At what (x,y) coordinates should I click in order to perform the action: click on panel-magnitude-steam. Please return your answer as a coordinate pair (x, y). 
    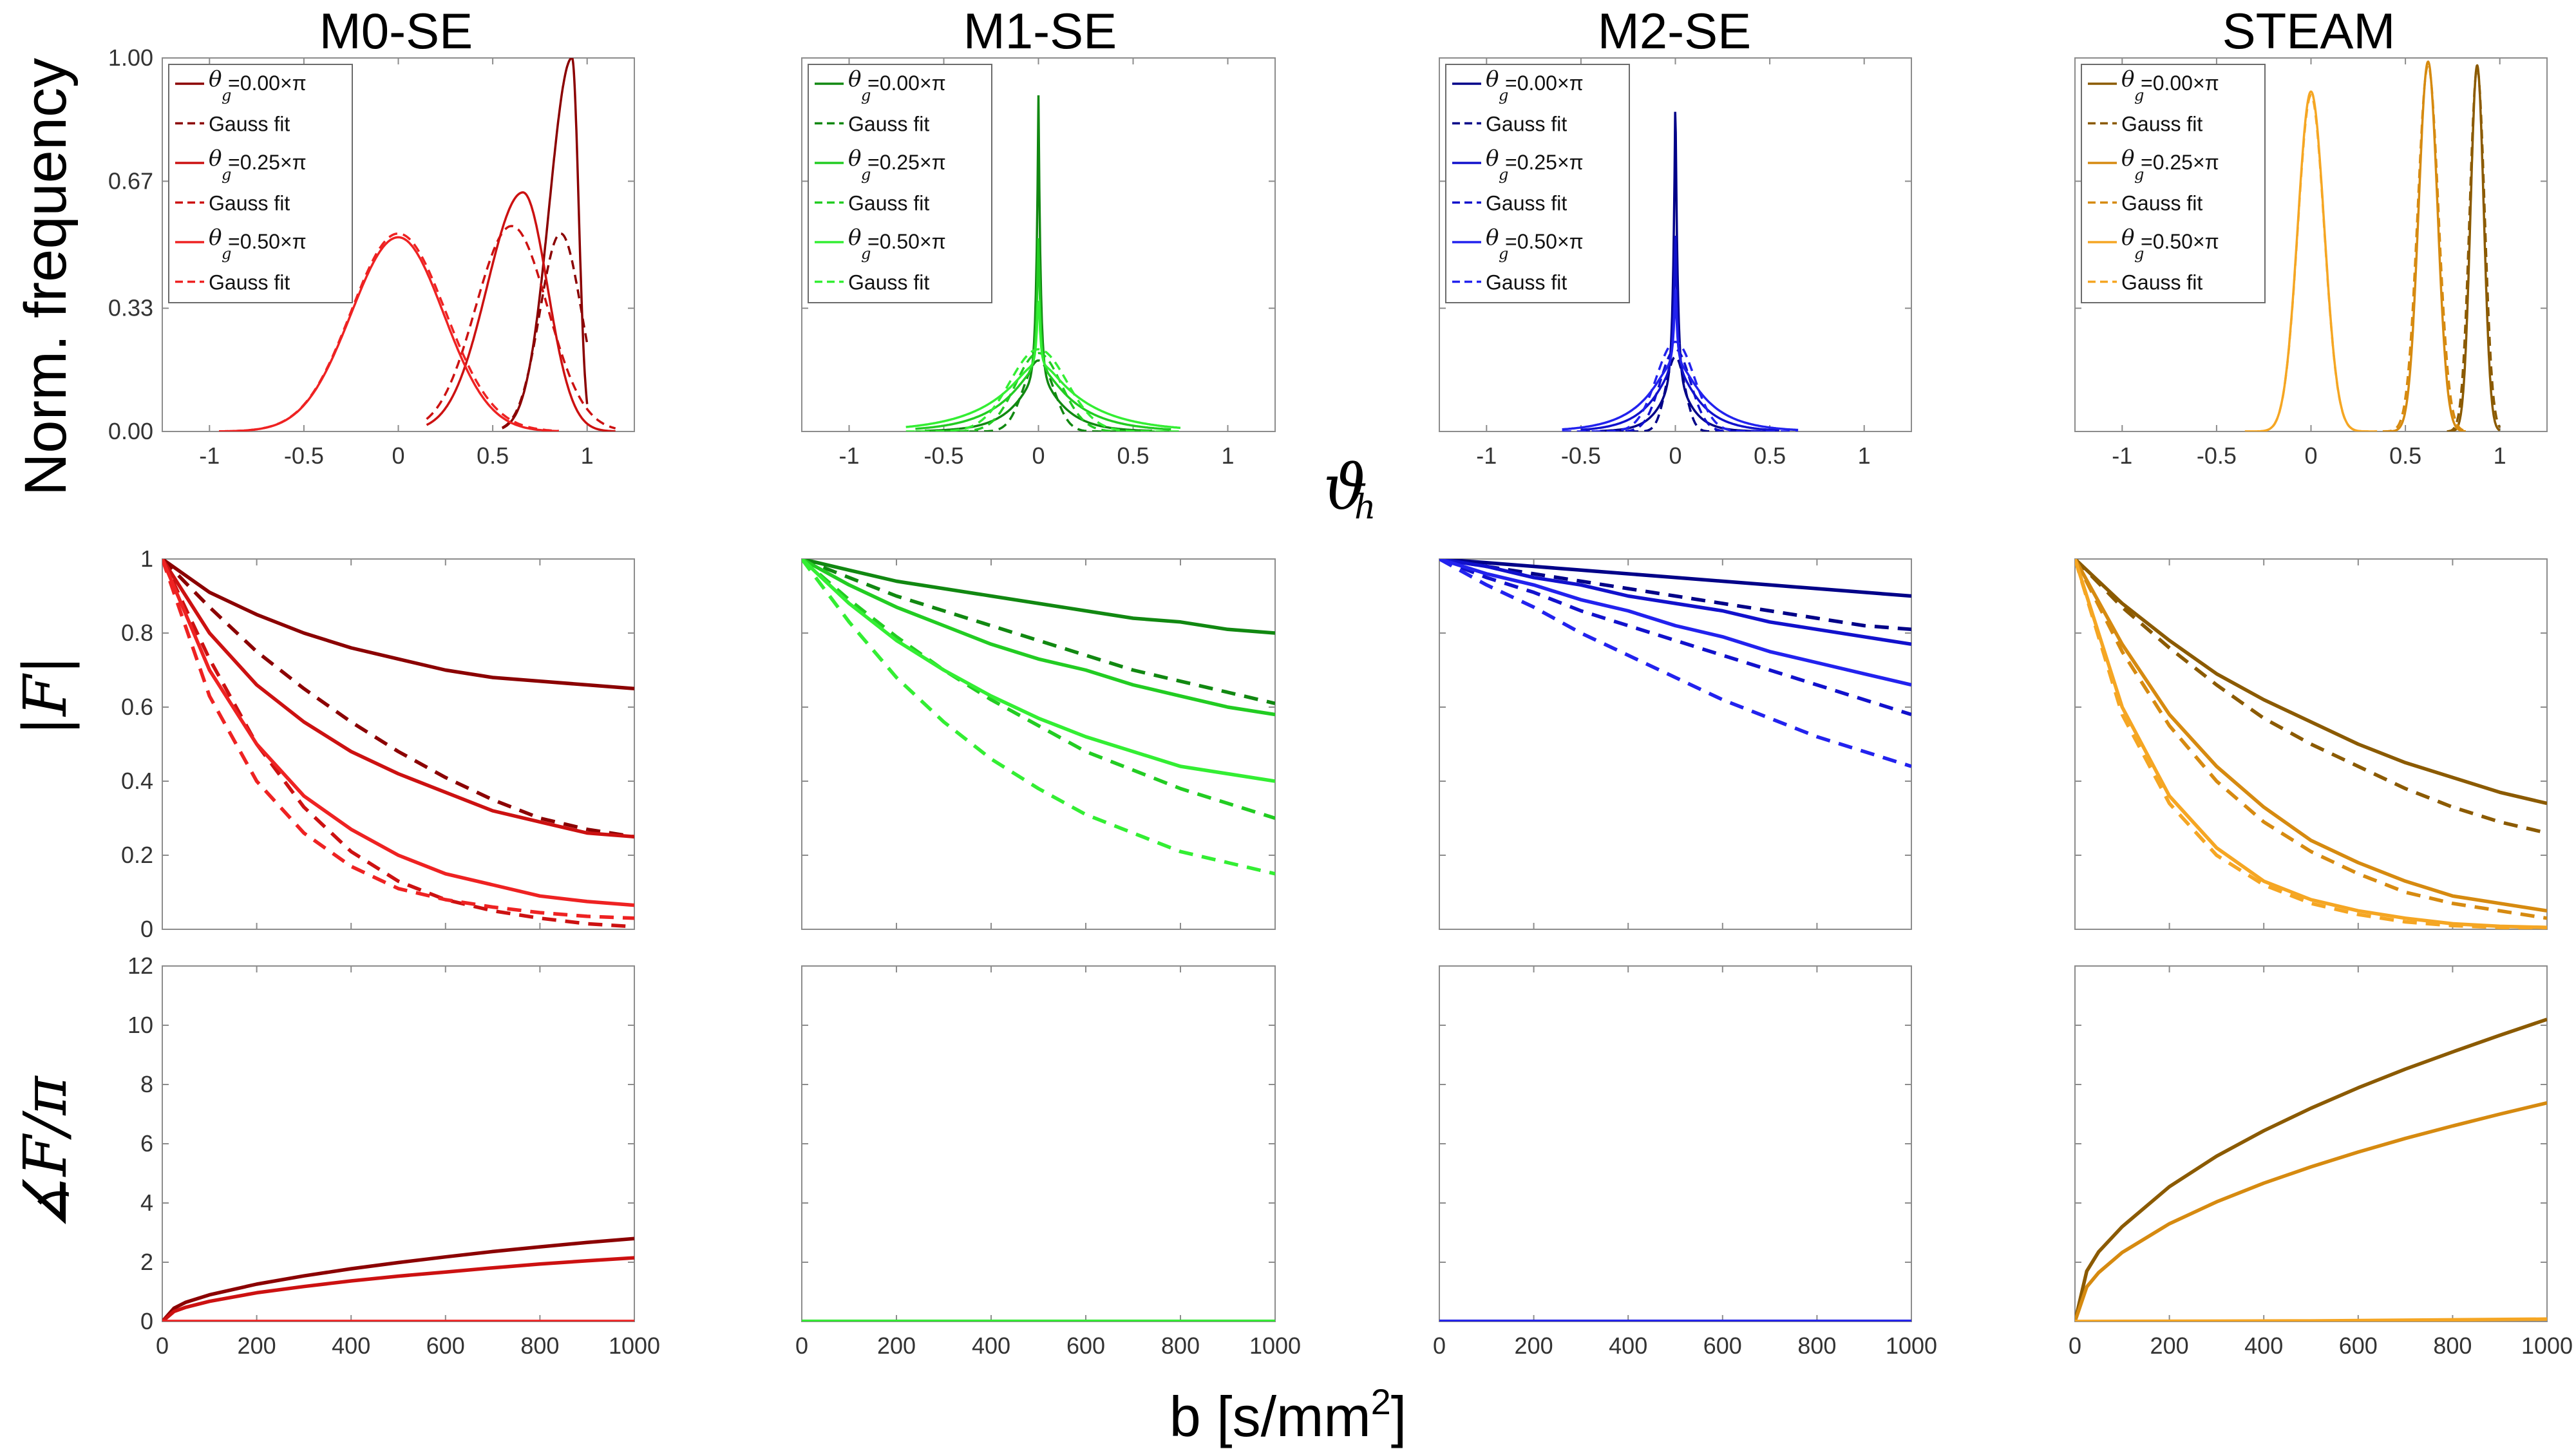
    Looking at the image, I should click on (2311, 744).